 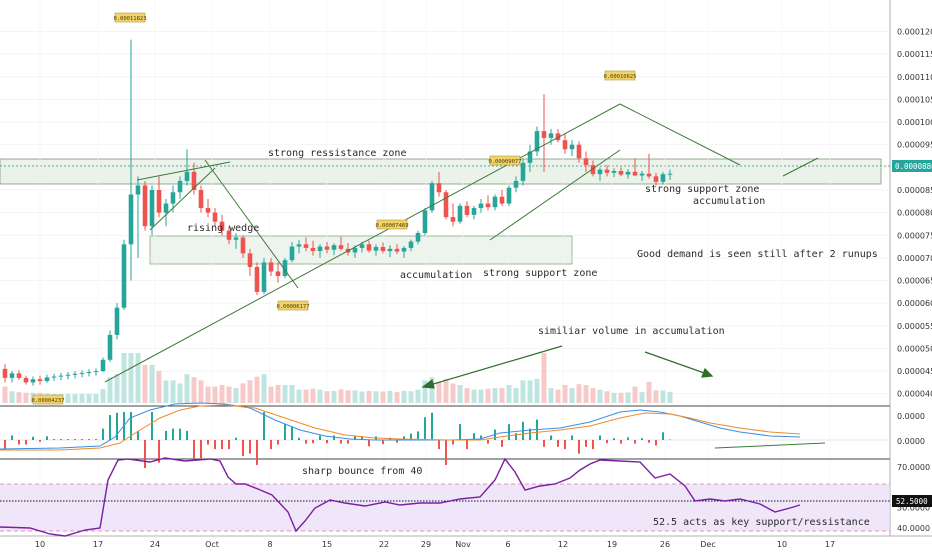 I want to click on rsi-tick-label: 70.0000, so click(x=913, y=467).